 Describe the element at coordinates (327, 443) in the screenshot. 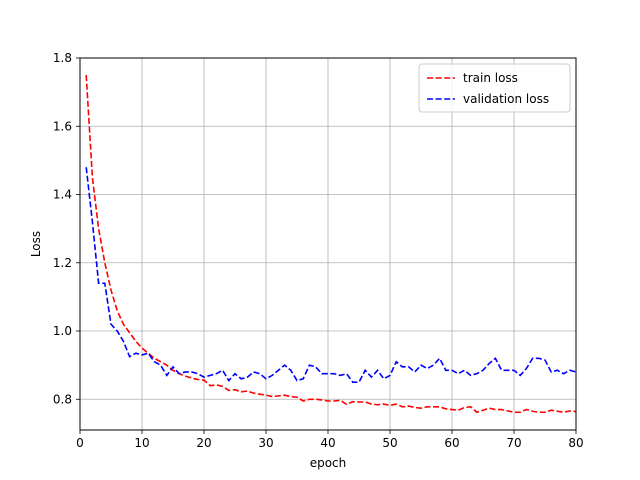

I see `x-tick-label: 40` at that location.